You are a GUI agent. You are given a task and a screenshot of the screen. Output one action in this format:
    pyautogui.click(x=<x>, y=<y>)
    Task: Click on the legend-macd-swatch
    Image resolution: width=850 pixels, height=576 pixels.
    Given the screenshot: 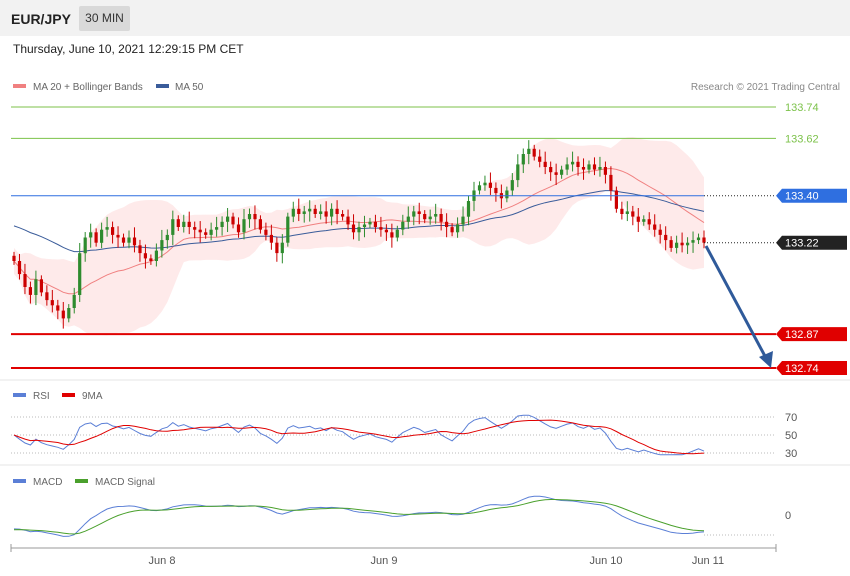 What is the action you would take?
    pyautogui.click(x=19, y=481)
    